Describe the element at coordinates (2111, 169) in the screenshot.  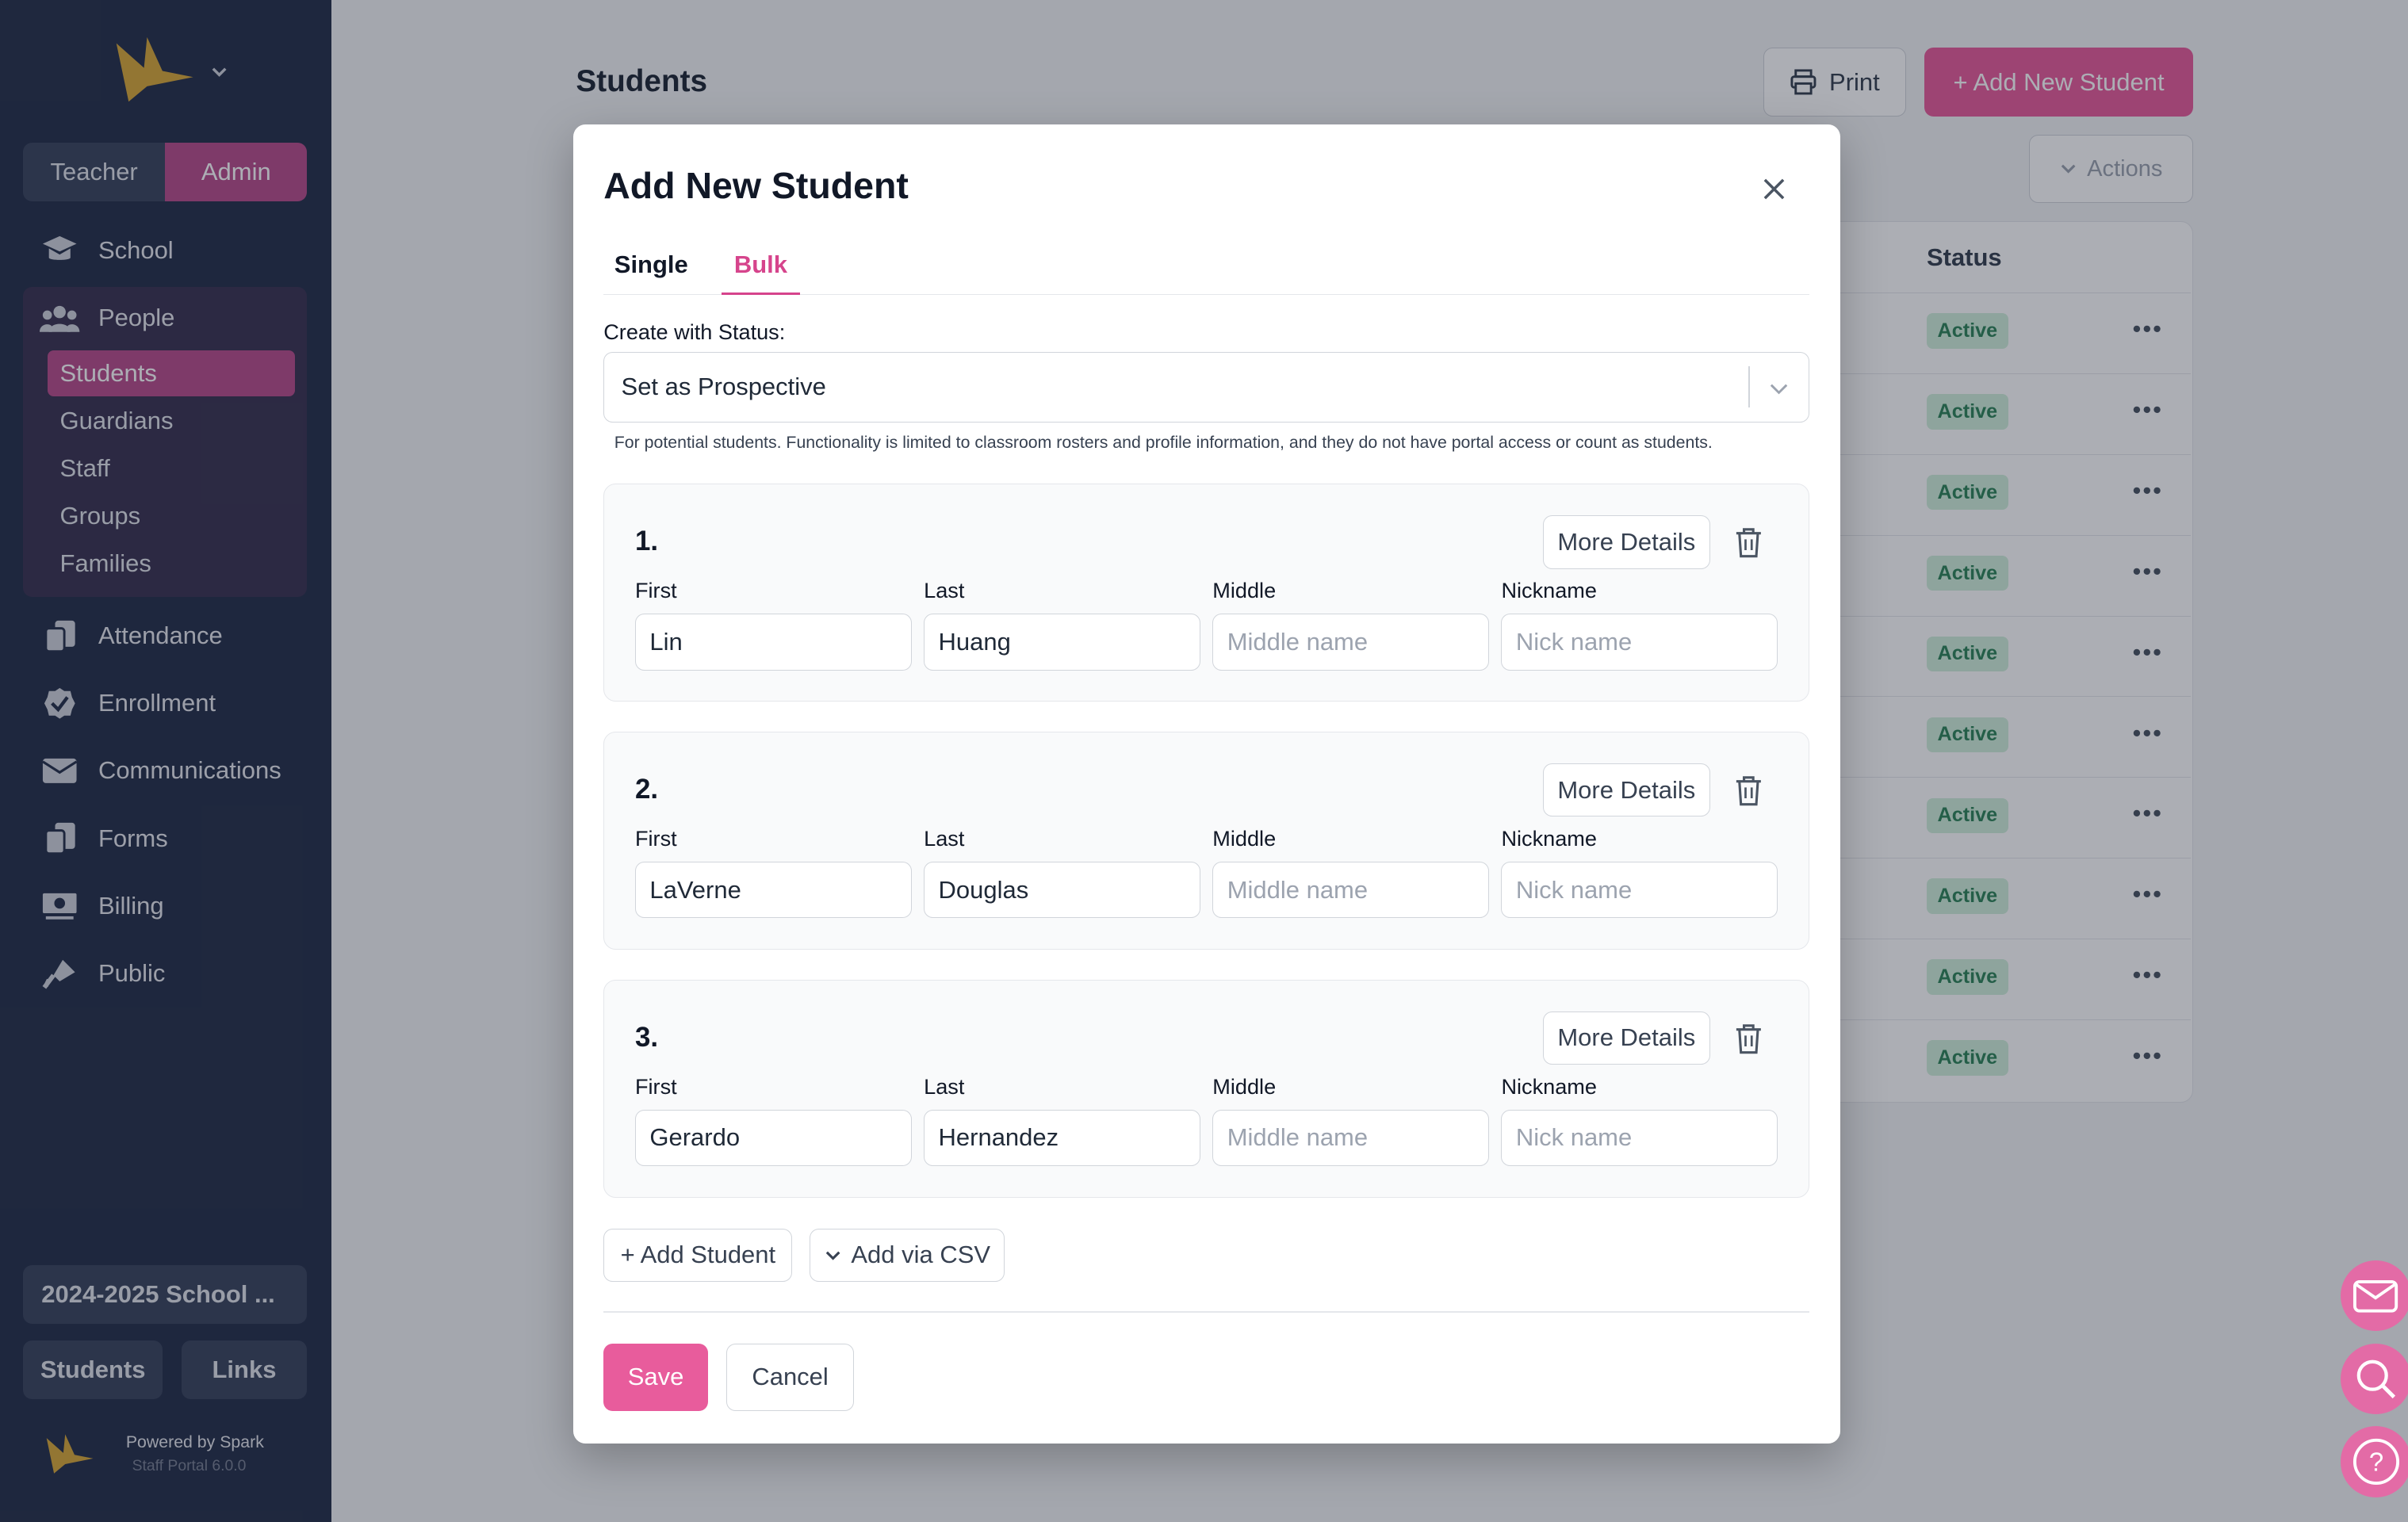
I see `actions-dropdown: Actions` at that location.